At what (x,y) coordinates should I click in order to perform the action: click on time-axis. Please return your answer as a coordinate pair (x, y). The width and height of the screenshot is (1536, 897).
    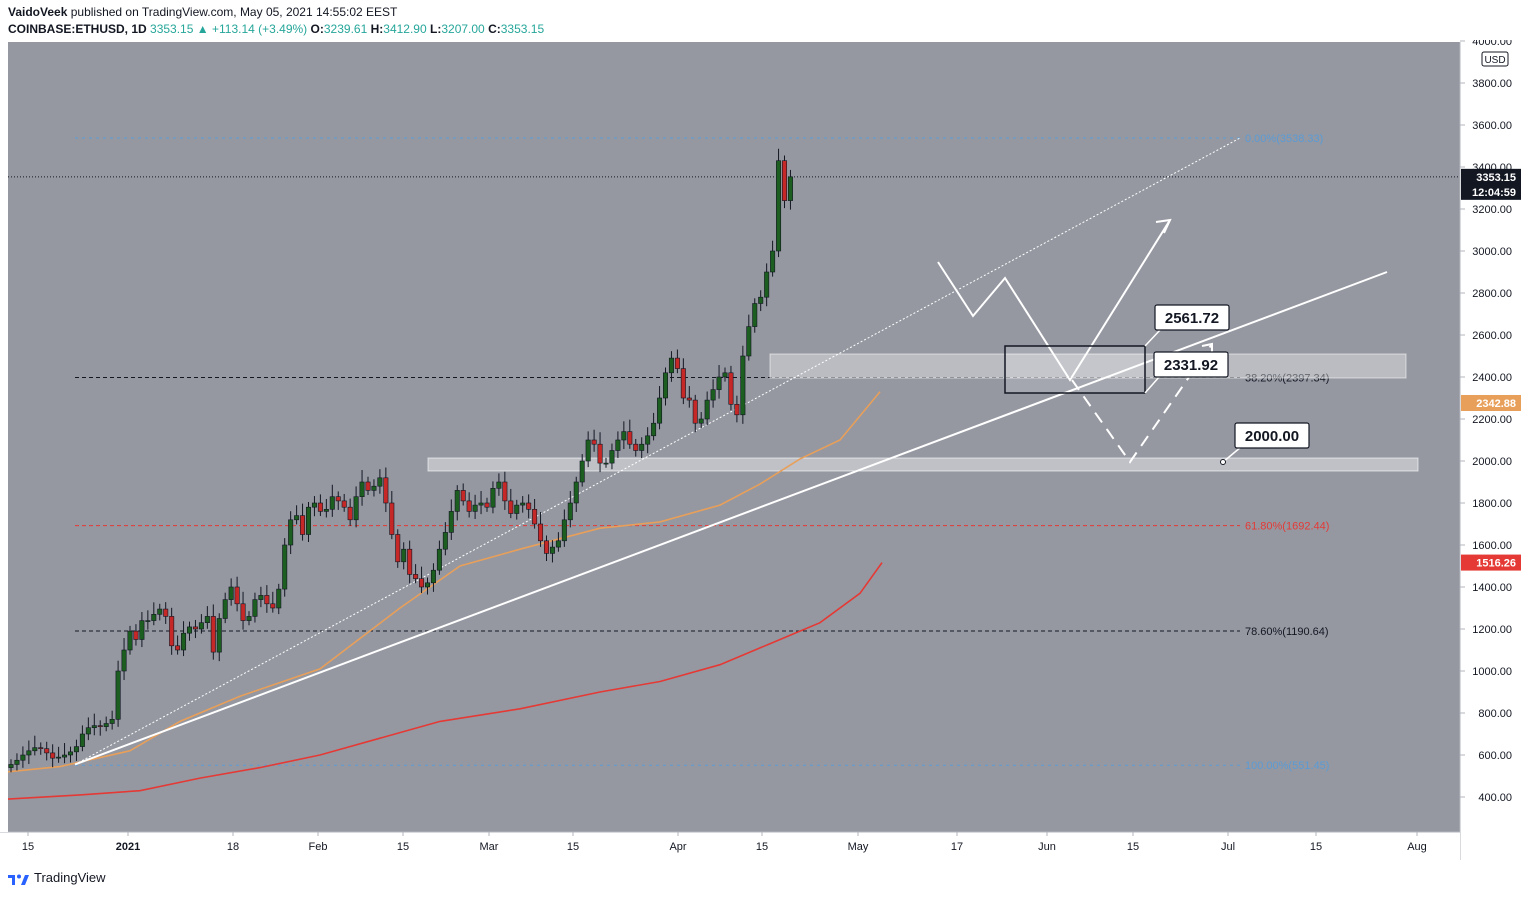
    Looking at the image, I should click on (730, 846).